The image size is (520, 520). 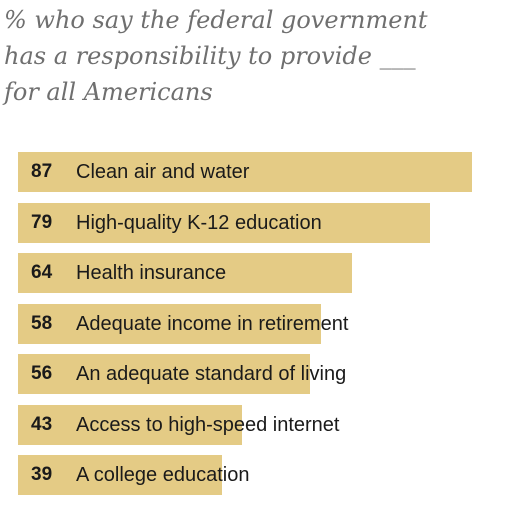 What do you see at coordinates (216, 20) in the screenshot?
I see `chart-title-line-1: % who say the federal government` at bounding box center [216, 20].